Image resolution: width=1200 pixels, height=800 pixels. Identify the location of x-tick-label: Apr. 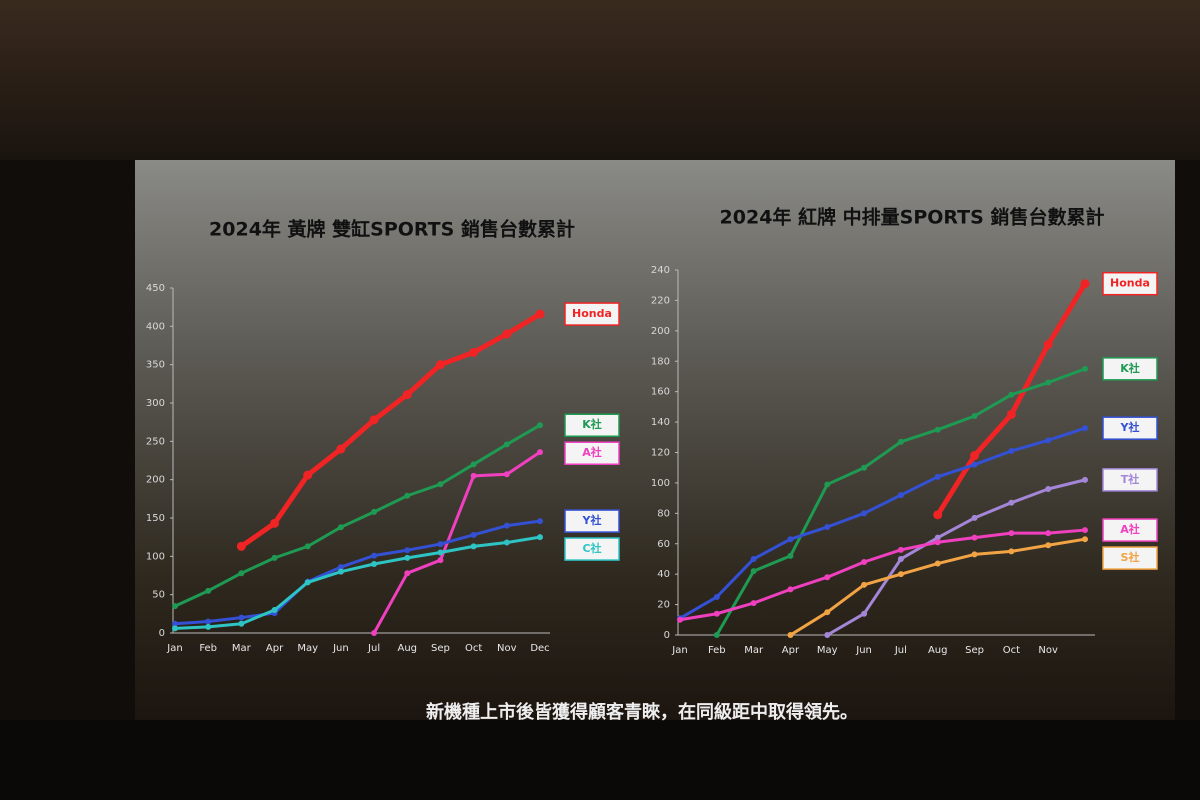
(275, 648).